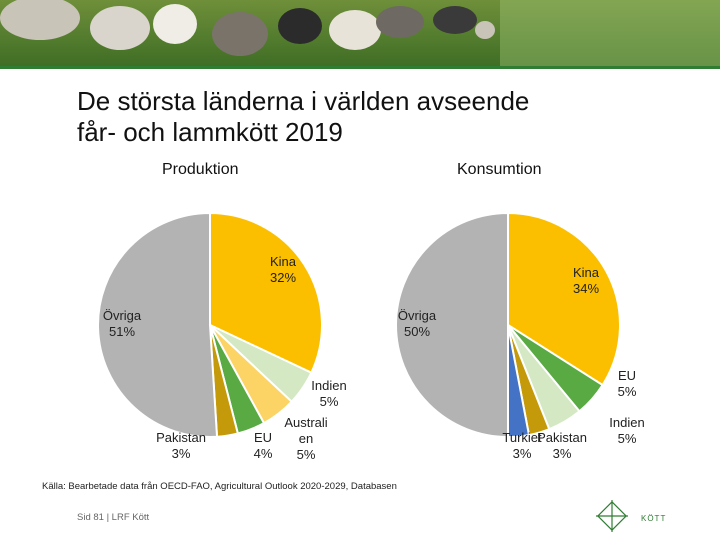 This screenshot has width=720, height=540. Describe the element at coordinates (305, 438) in the screenshot. I see `pie-0-label-australien: Australi en 5%` at that location.